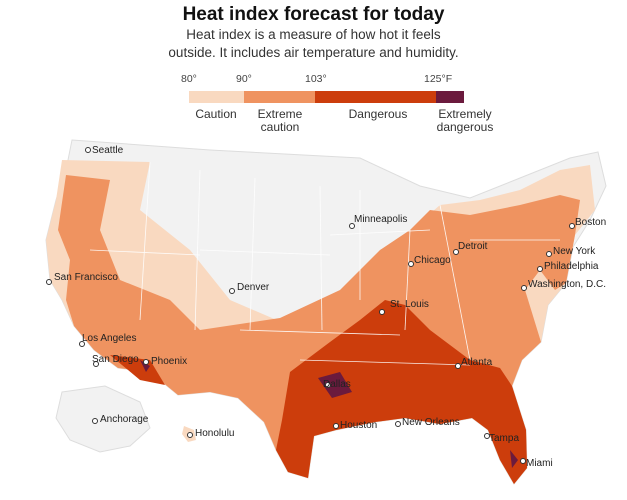  Describe the element at coordinates (539, 463) in the screenshot. I see `city-label-miami: Miami` at that location.